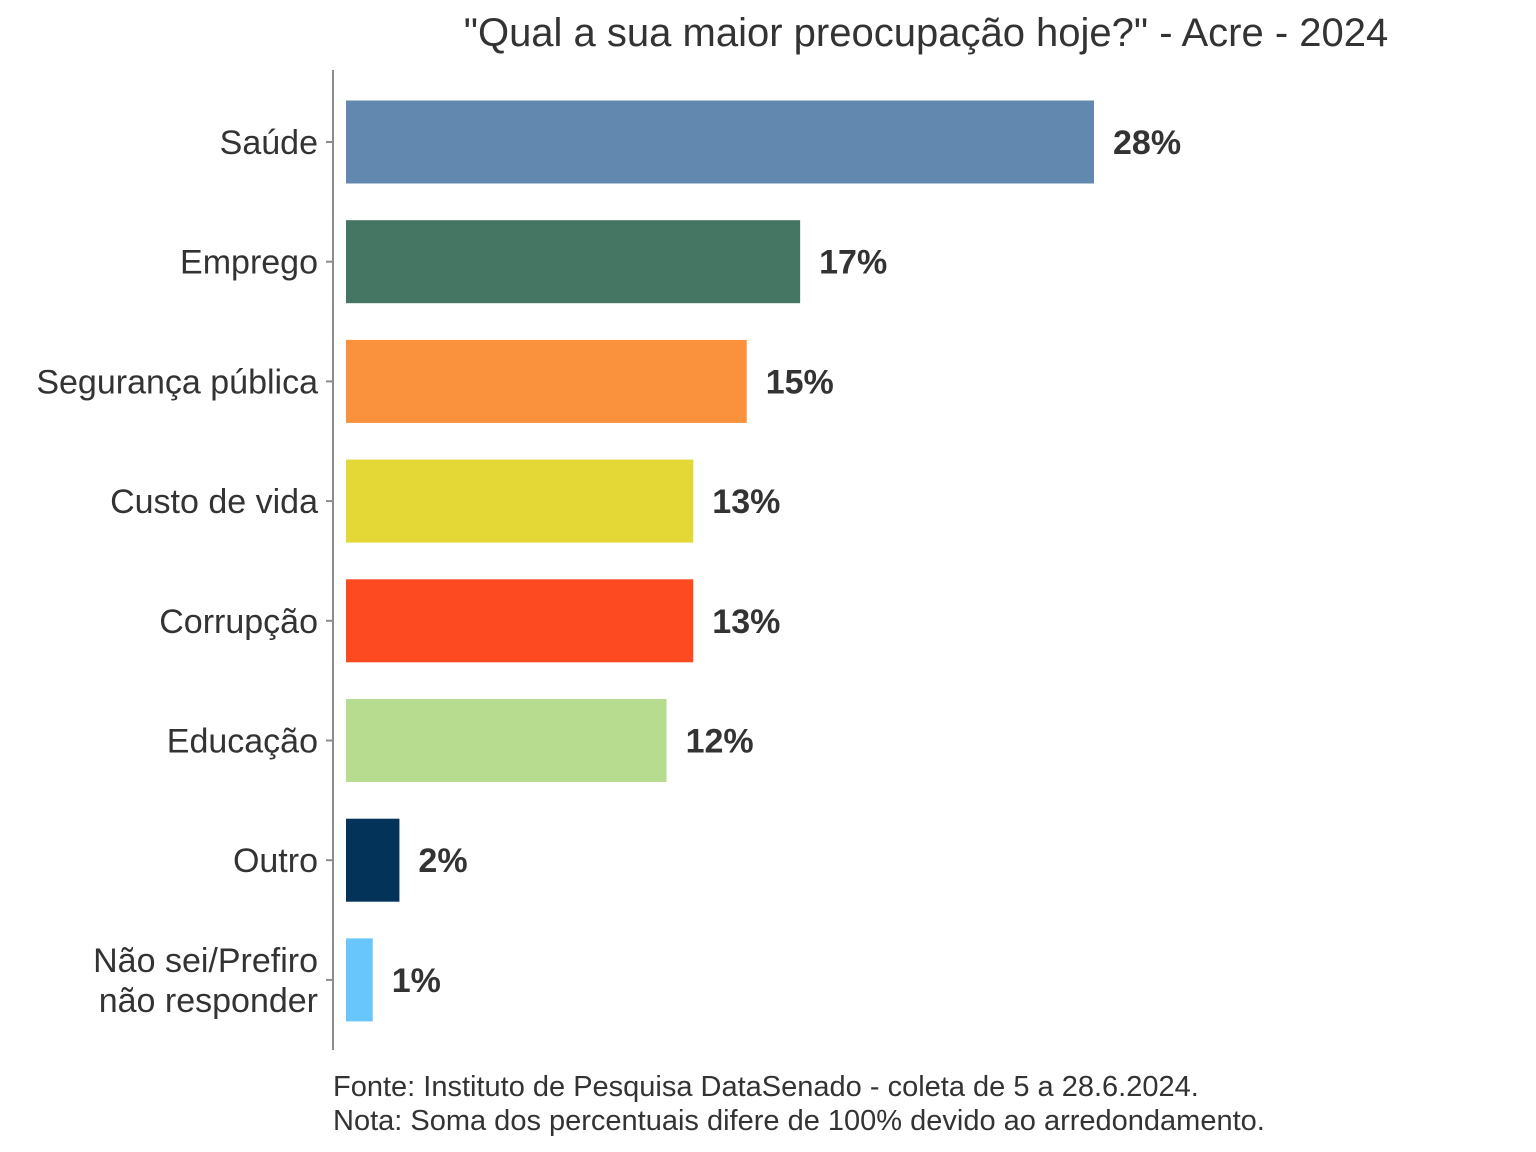  What do you see at coordinates (208, 1001) in the screenshot?
I see `category-label: não responder` at bounding box center [208, 1001].